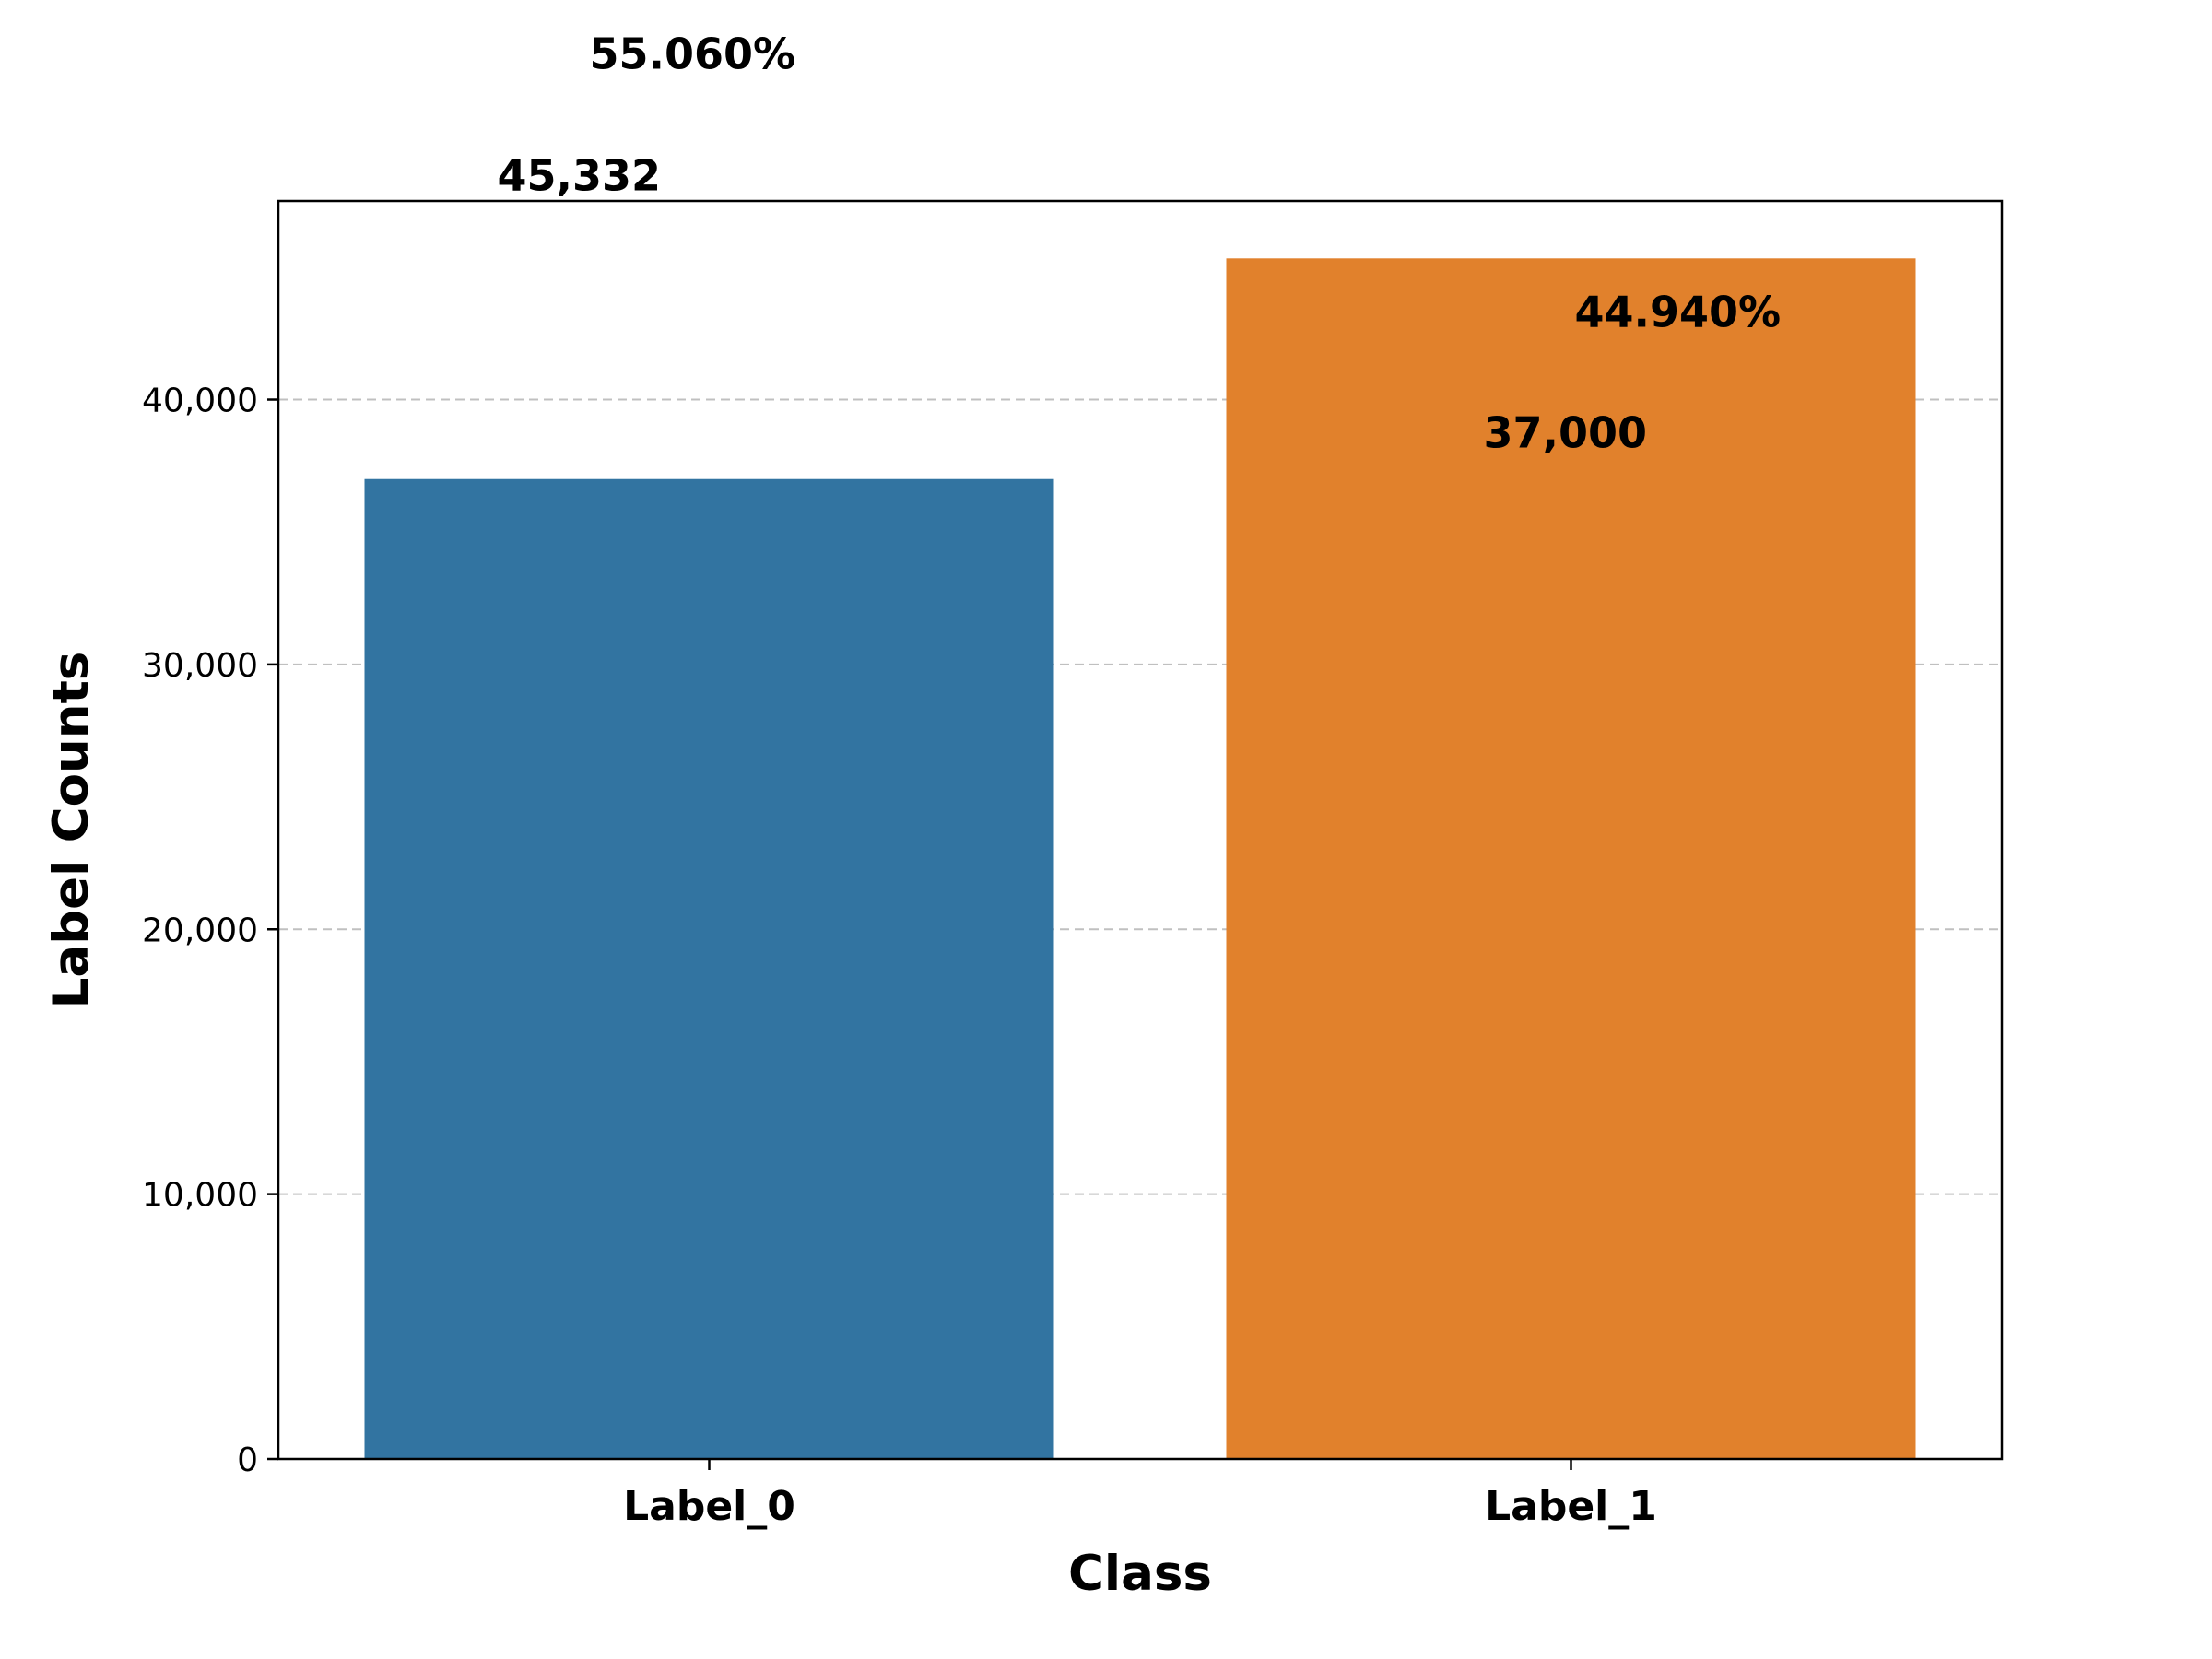 The height and width of the screenshot is (1659, 2212). What do you see at coordinates (1140, 1494) in the screenshot?
I see `x-axis-ticks: Label_0 Label_1` at bounding box center [1140, 1494].